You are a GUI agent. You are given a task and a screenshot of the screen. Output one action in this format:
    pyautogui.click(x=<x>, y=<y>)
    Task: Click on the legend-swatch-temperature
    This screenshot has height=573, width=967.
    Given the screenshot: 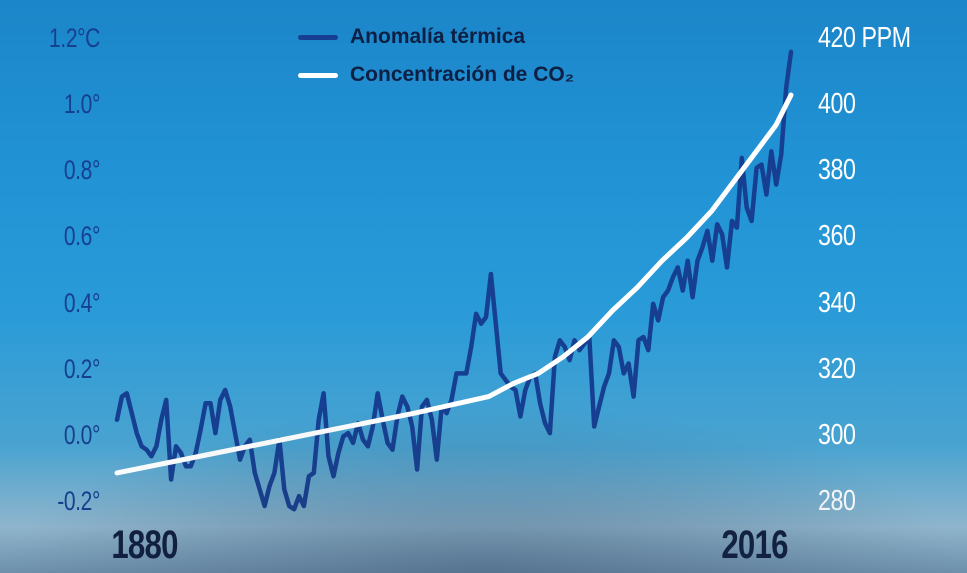 What is the action you would take?
    pyautogui.click(x=318, y=37)
    